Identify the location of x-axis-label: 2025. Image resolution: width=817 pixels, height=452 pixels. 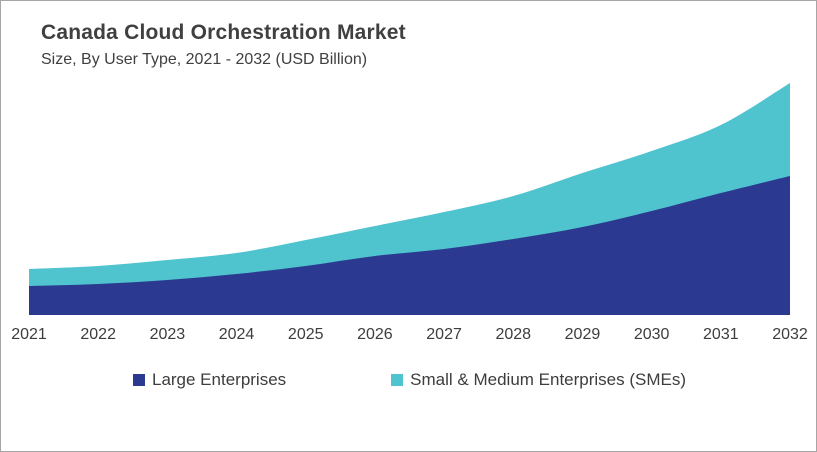
(305, 334).